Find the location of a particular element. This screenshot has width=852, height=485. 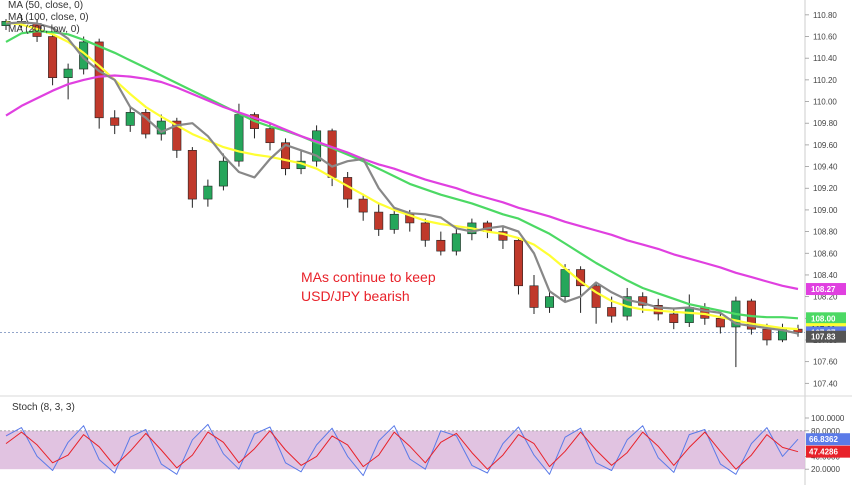

price-tick-label: 107.40 is located at coordinates (825, 383).